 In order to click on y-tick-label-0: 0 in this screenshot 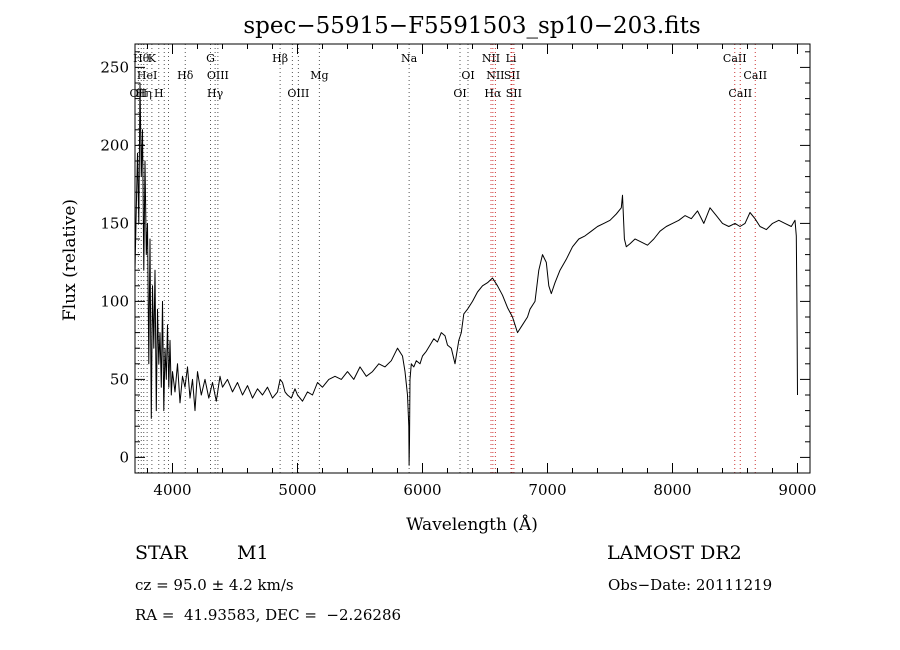, I will do `click(124, 457)`.